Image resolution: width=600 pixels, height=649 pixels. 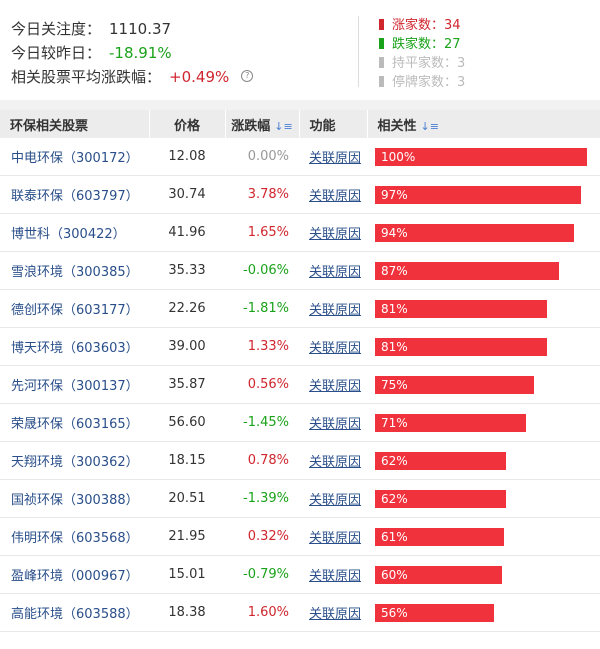 I want to click on stock-price: 21.95, so click(x=187, y=536).